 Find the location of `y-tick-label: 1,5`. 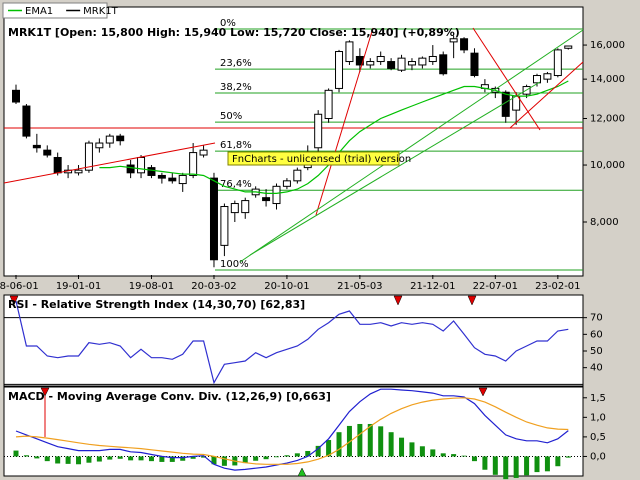

y-tick-label: 1,5 is located at coordinates (598, 398).